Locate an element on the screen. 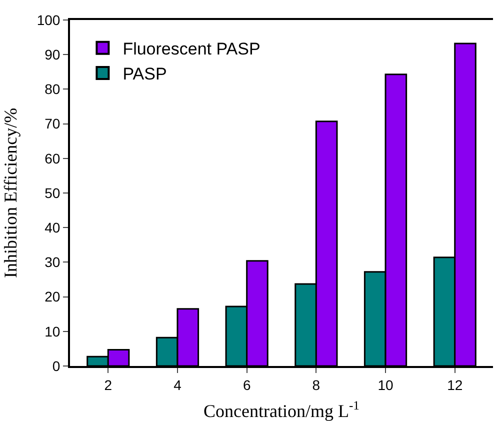 The height and width of the screenshot is (421, 495). y-tick-label: 40 is located at coordinates (52, 228).